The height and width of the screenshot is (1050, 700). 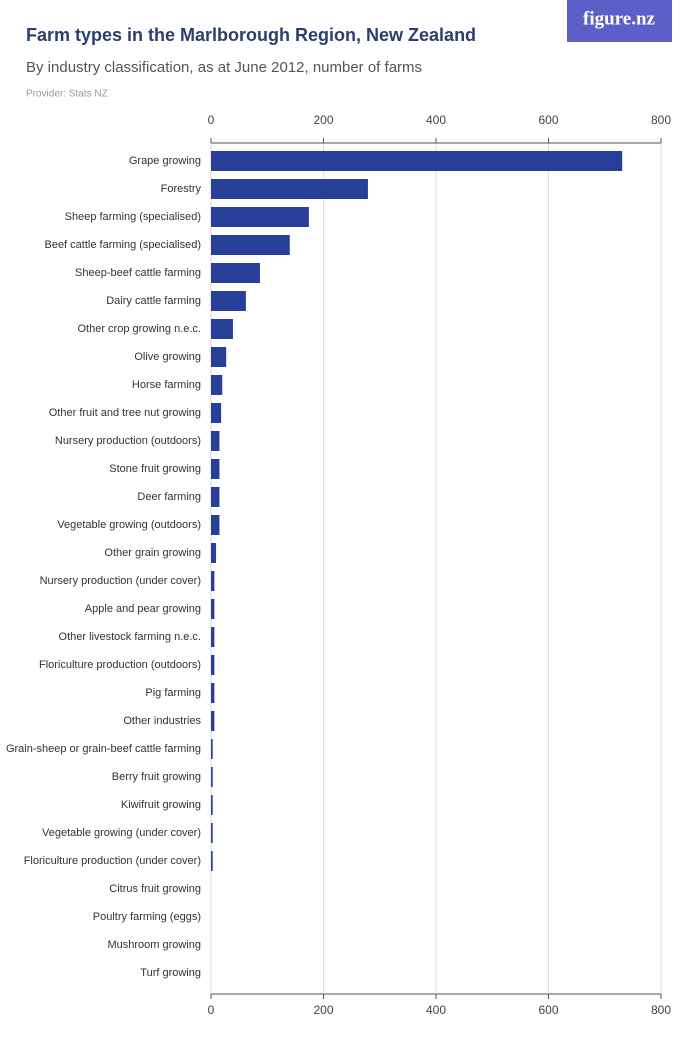 What do you see at coordinates (122, 245) in the screenshot?
I see `y-tick-label: Beef cattle farming (specialised)` at bounding box center [122, 245].